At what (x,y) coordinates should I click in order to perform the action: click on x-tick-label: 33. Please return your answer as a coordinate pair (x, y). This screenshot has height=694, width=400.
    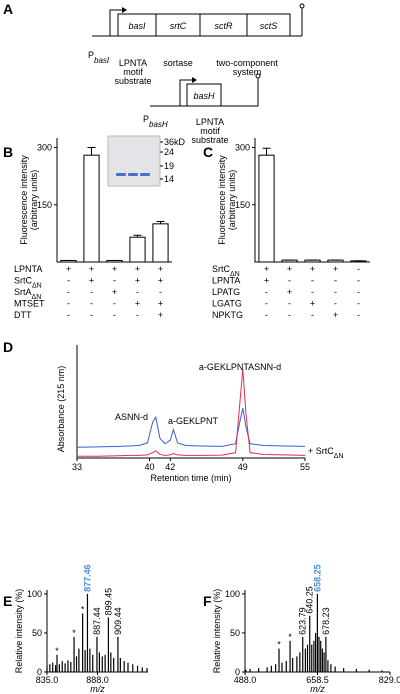
    Looking at the image, I should click on (77, 467).